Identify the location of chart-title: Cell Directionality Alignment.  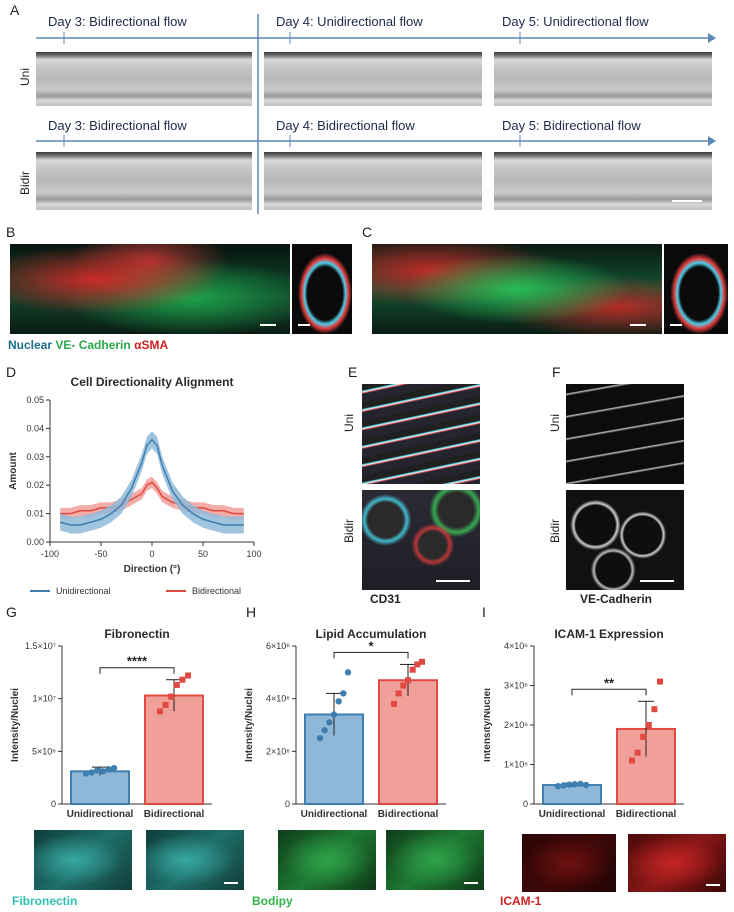
(152, 382).